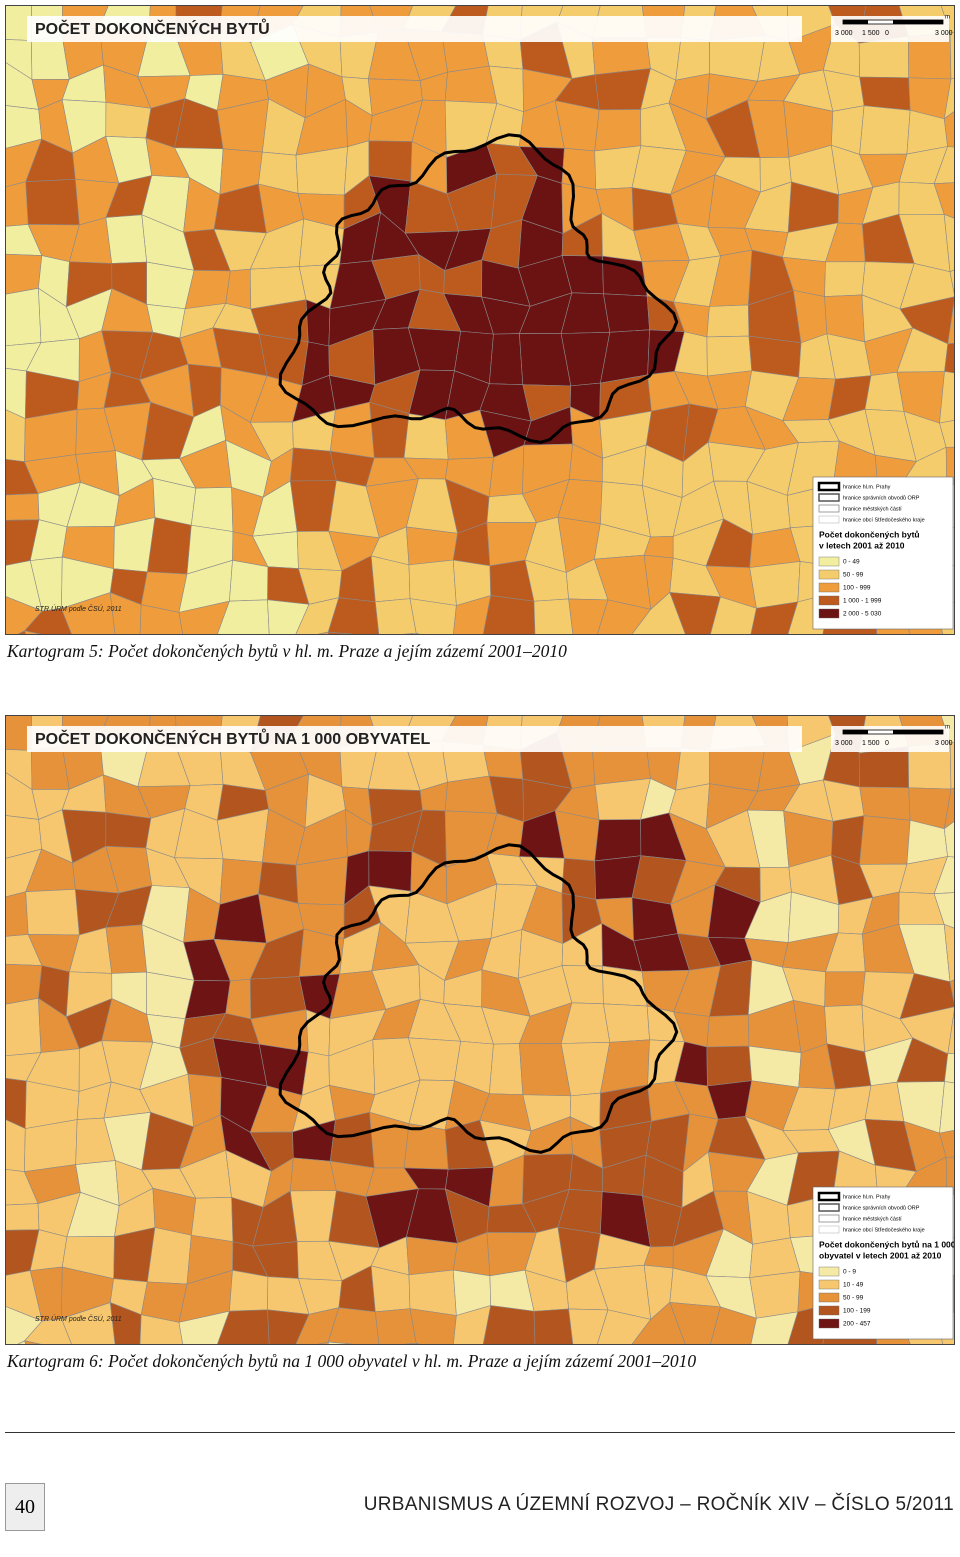  Describe the element at coordinates (887, 33) in the screenshot. I see `scale-label: 0` at that location.